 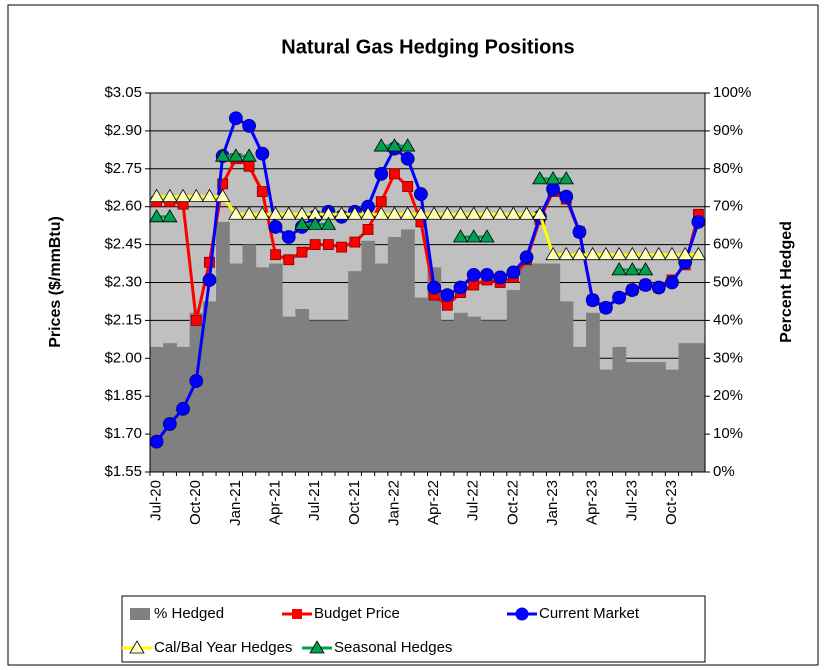 What do you see at coordinates (123, 319) in the screenshot?
I see `y-tick-label: $2.15` at bounding box center [123, 319].